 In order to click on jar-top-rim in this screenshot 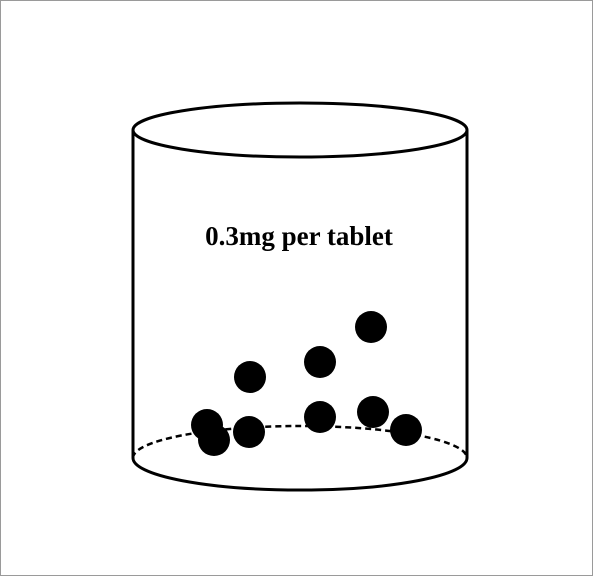, I will do `click(300, 130)`.